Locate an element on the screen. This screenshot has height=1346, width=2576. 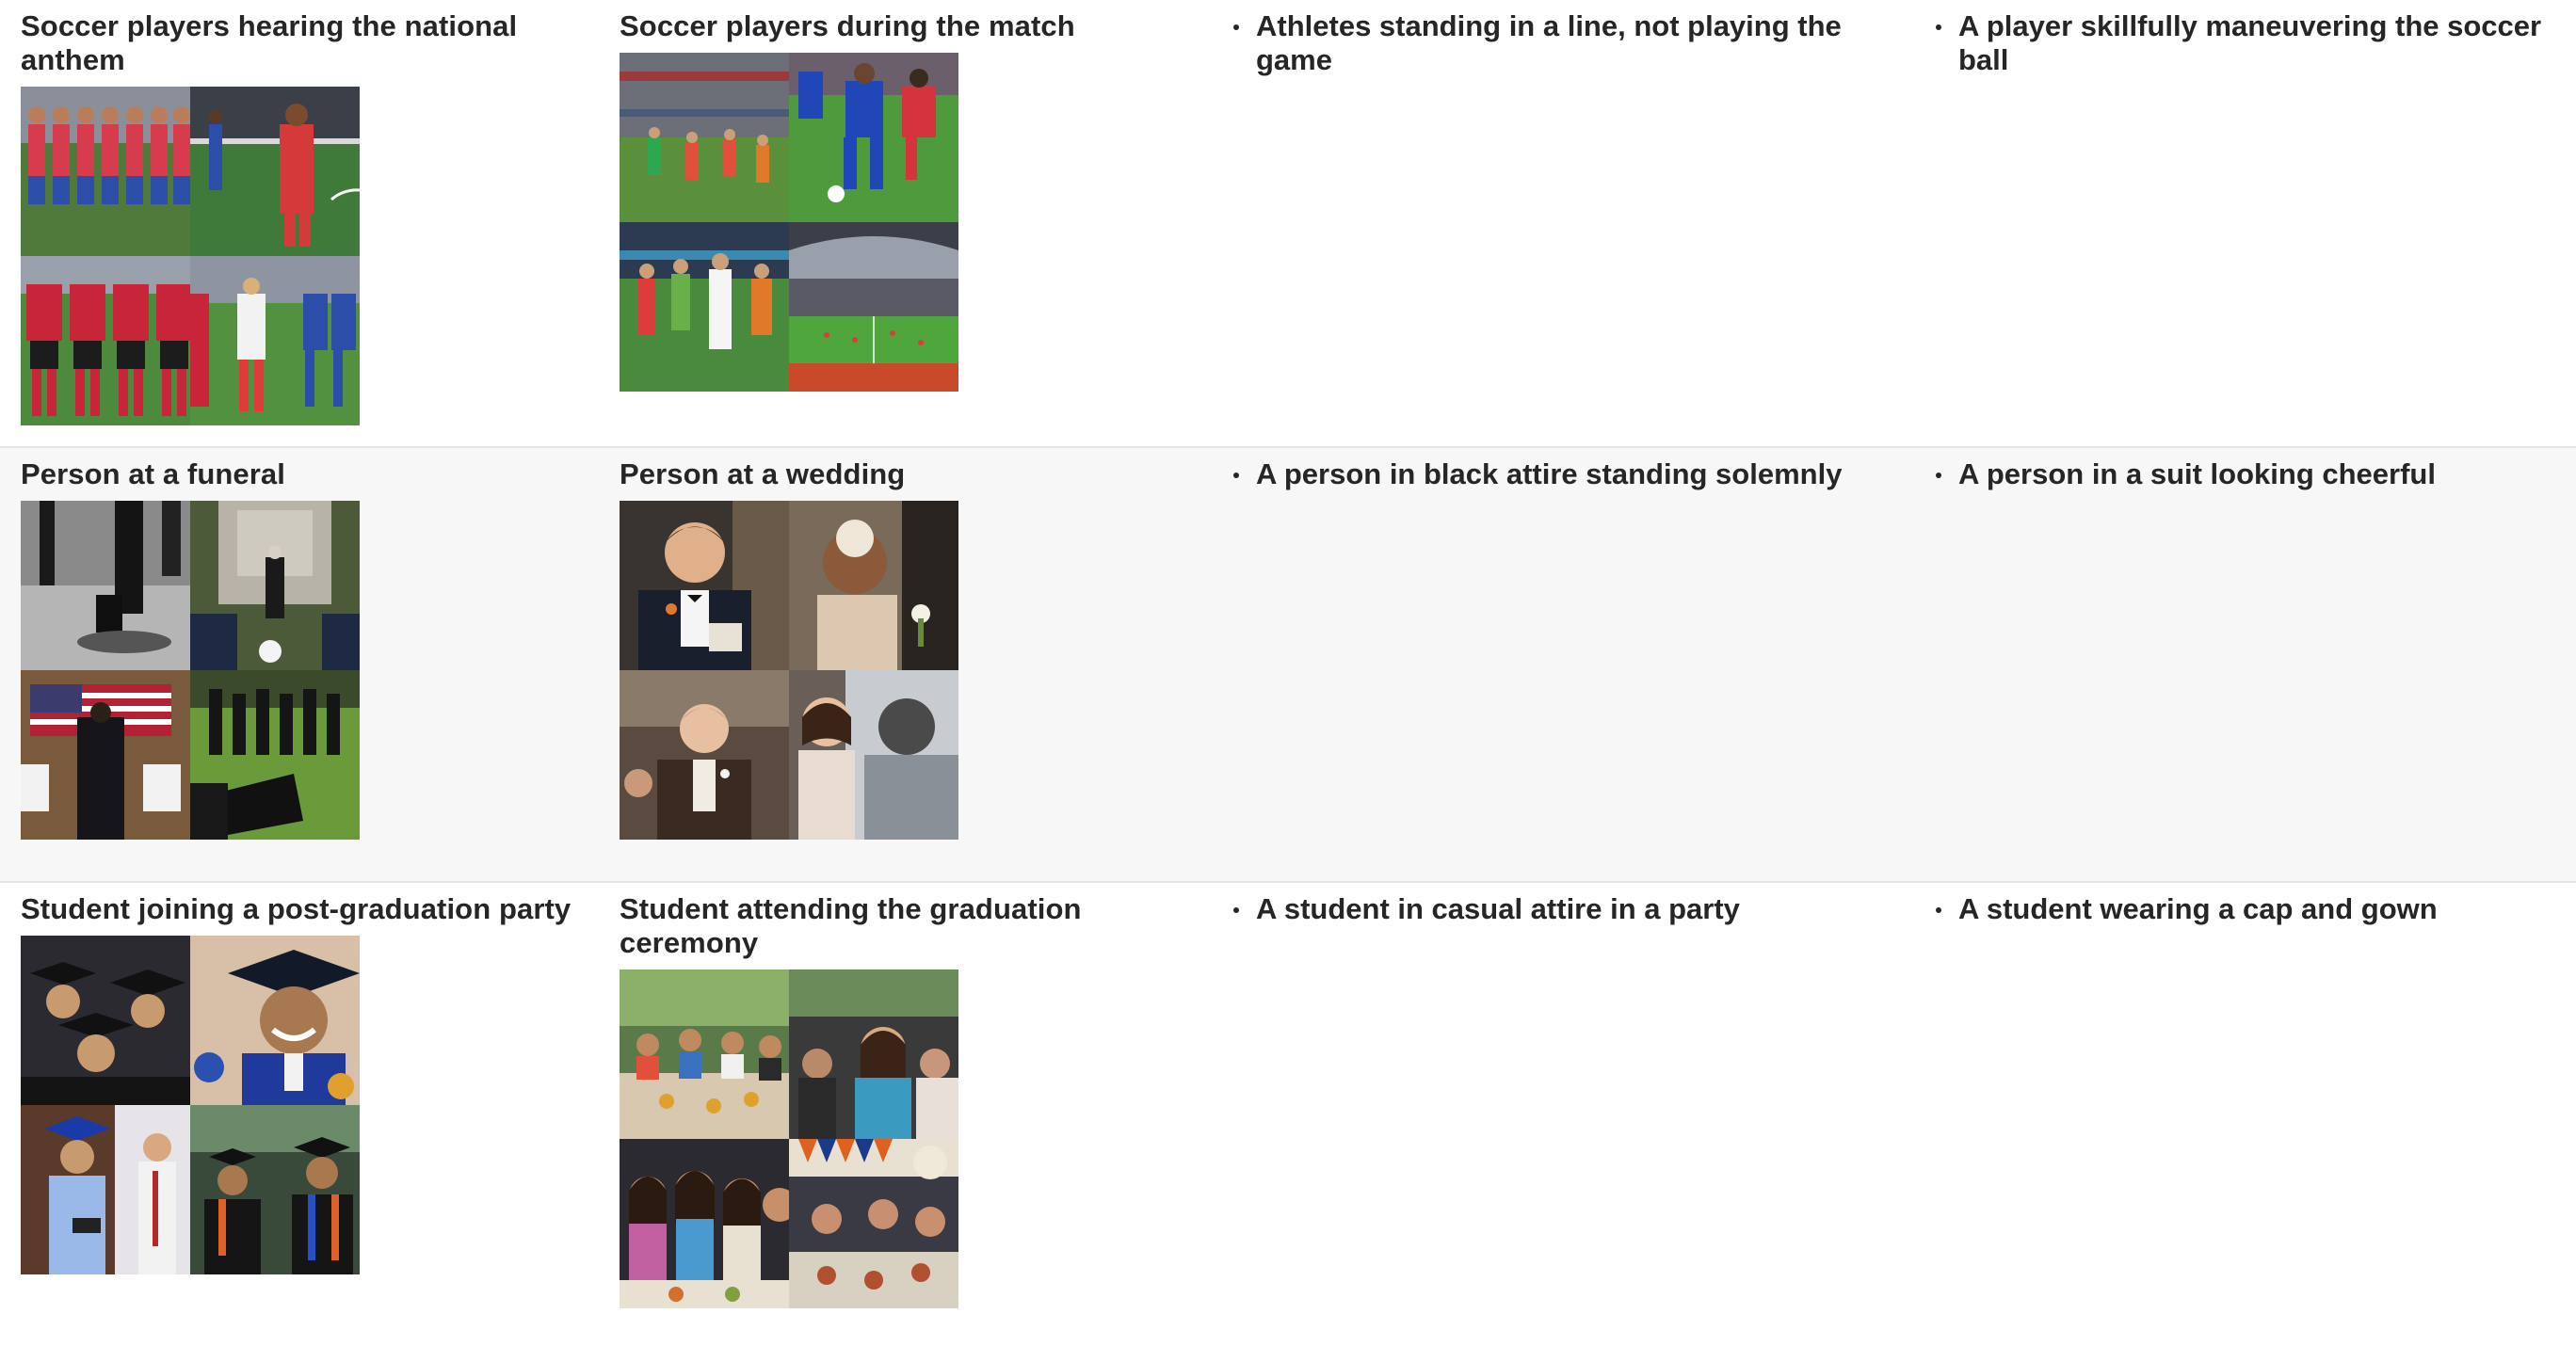
graduates-group-image is located at coordinates (105, 1020).